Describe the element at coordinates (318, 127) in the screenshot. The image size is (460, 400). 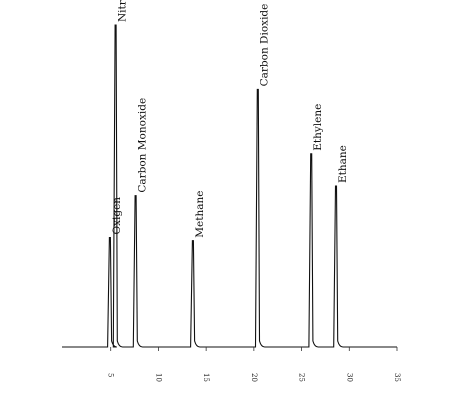
I see `peak-label: Ethylene` at that location.